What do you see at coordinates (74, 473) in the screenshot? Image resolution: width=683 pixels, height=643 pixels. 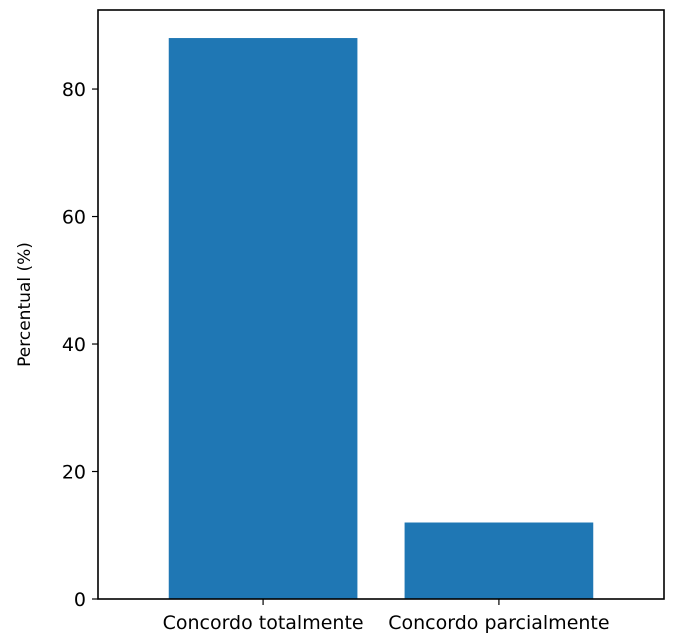 I see `y-tick-label: 20` at bounding box center [74, 473].